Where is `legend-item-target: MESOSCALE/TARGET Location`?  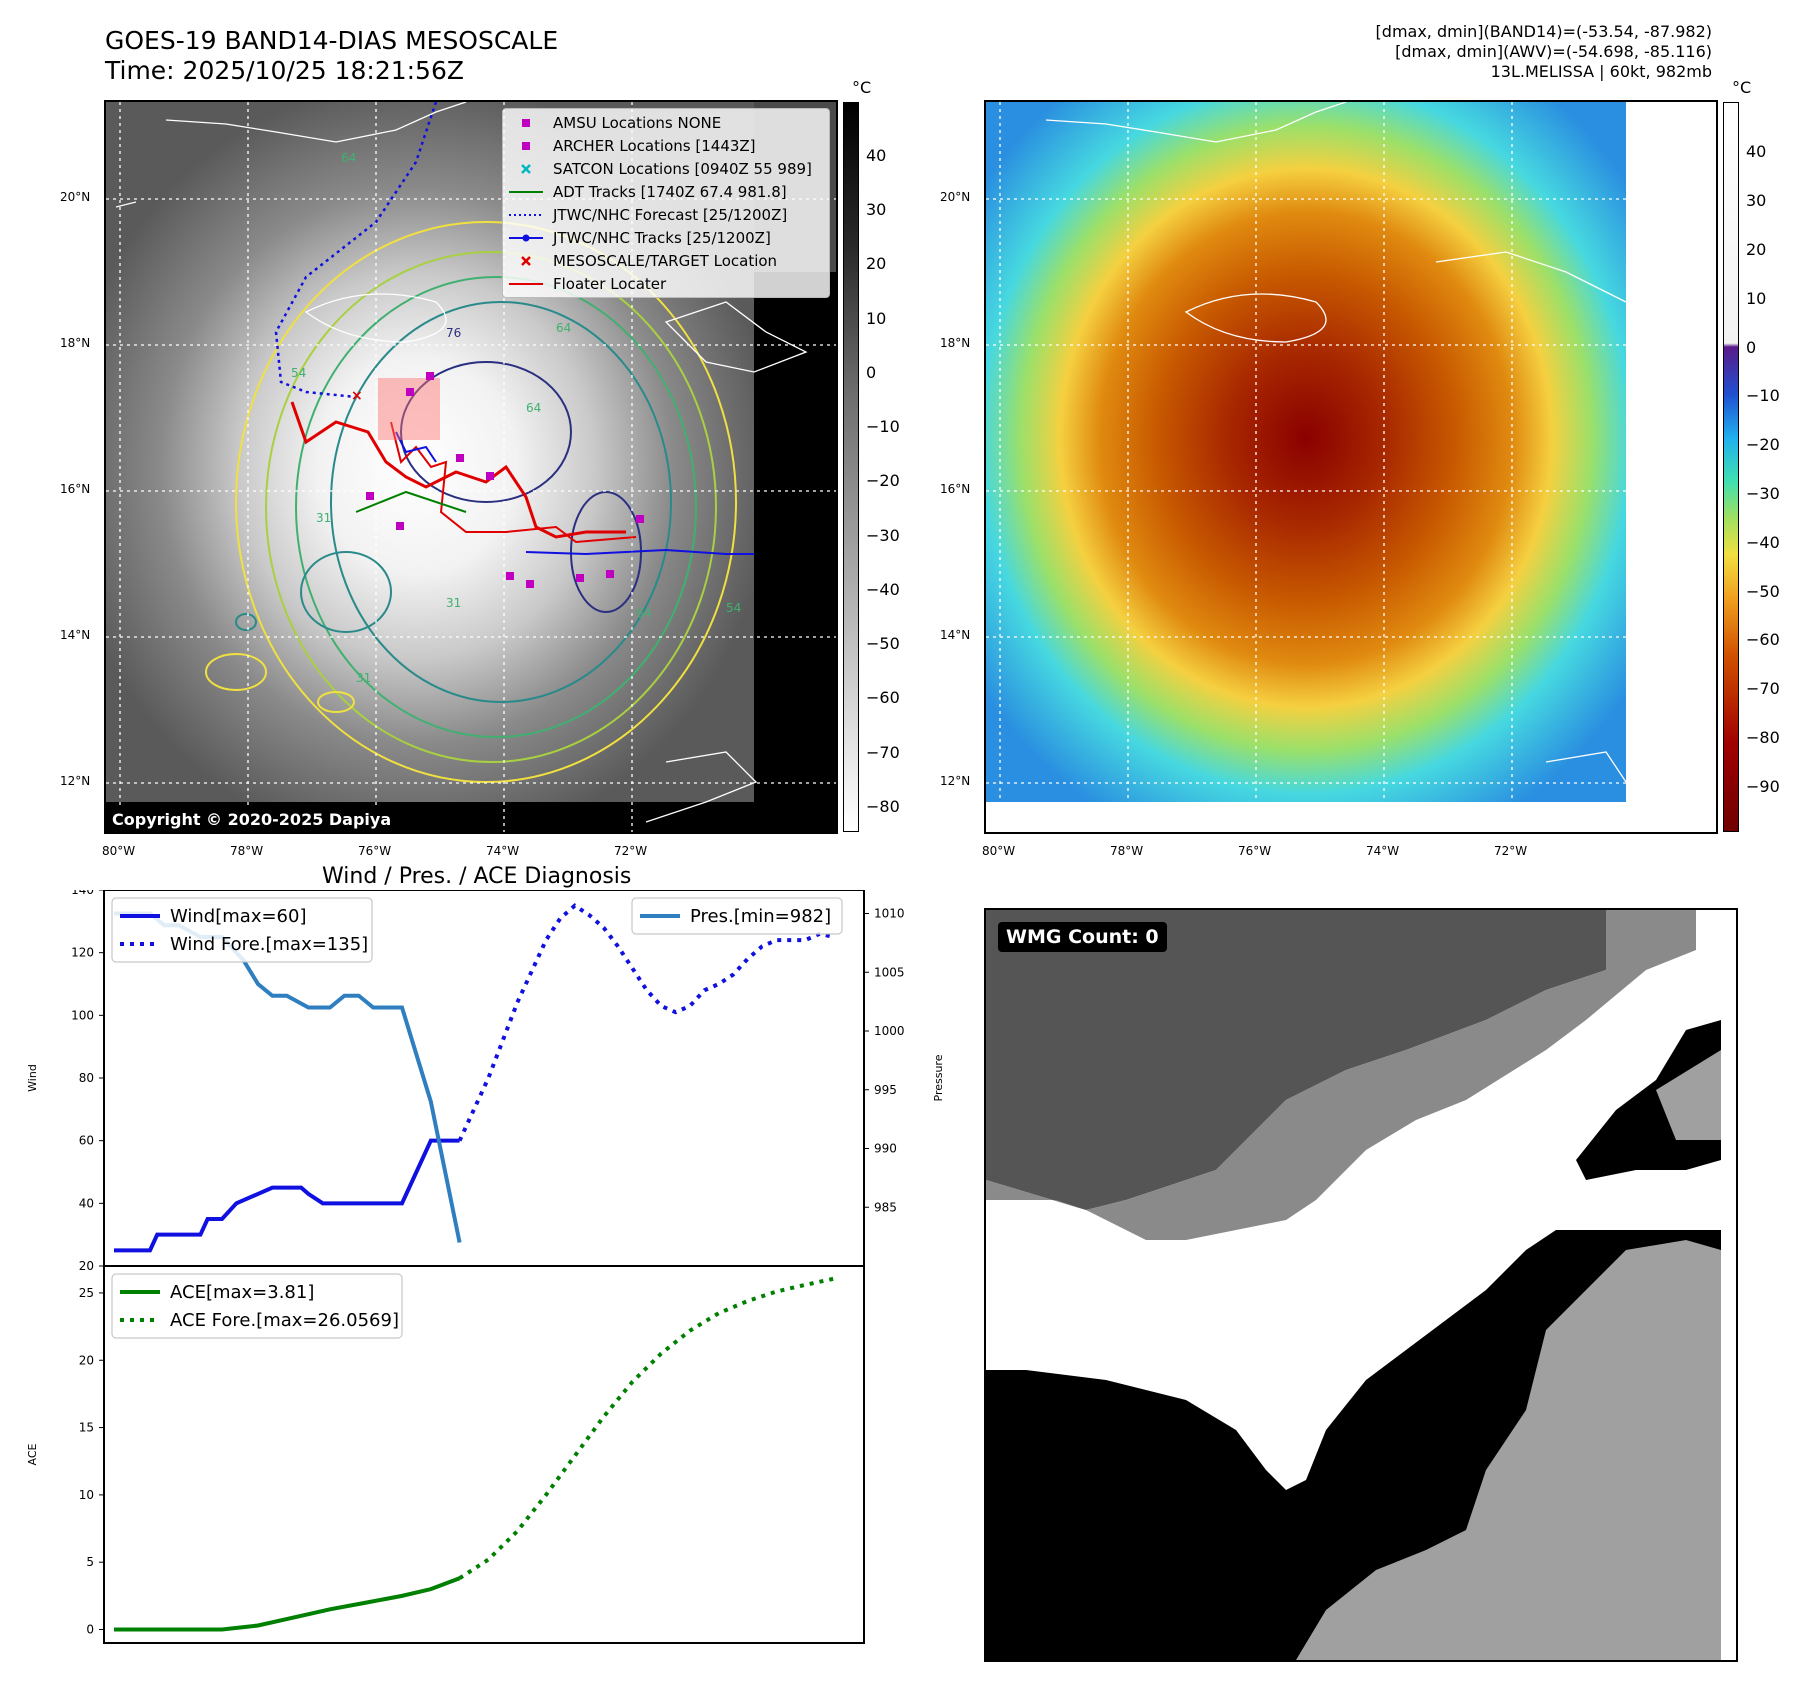 legend-item-target: MESOSCALE/TARGET Location is located at coordinates (666, 260).